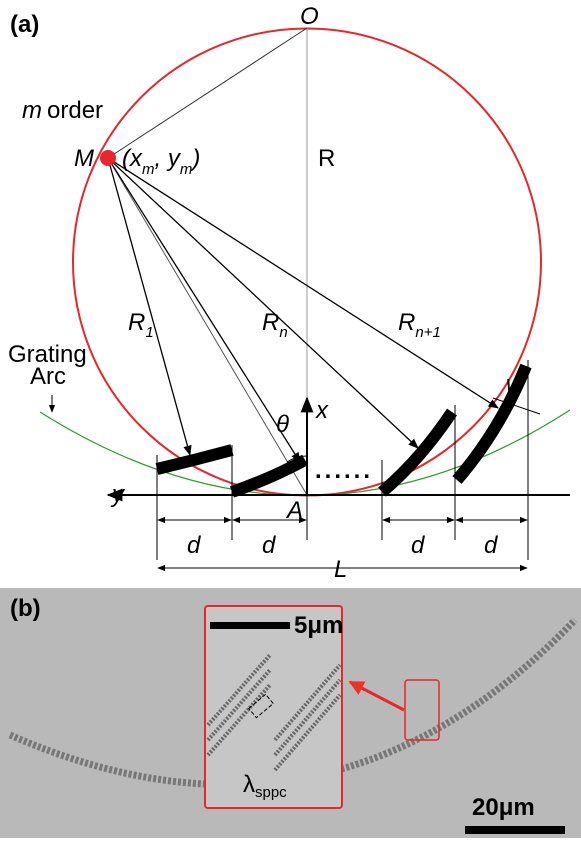  I want to click on radius-label: Rn, so click(275, 325).